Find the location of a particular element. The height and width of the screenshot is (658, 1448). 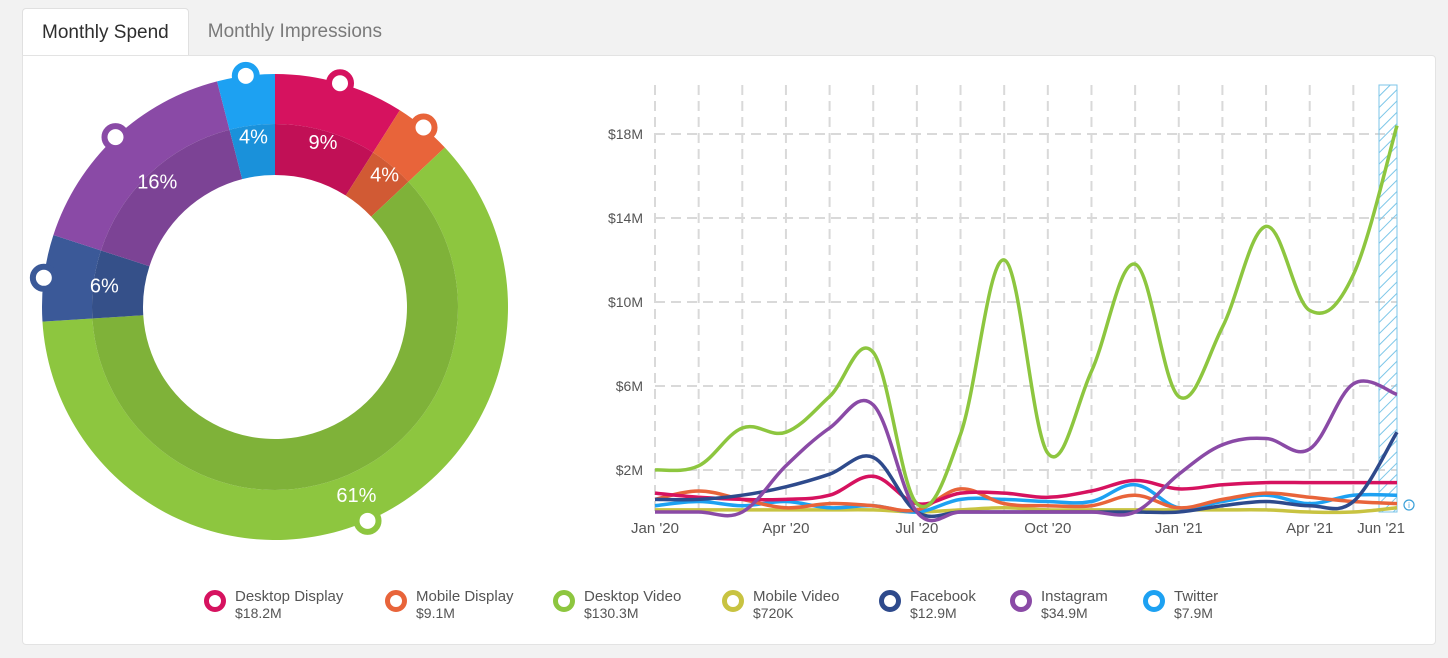

legend-name: Mobile Display is located at coordinates (465, 596).